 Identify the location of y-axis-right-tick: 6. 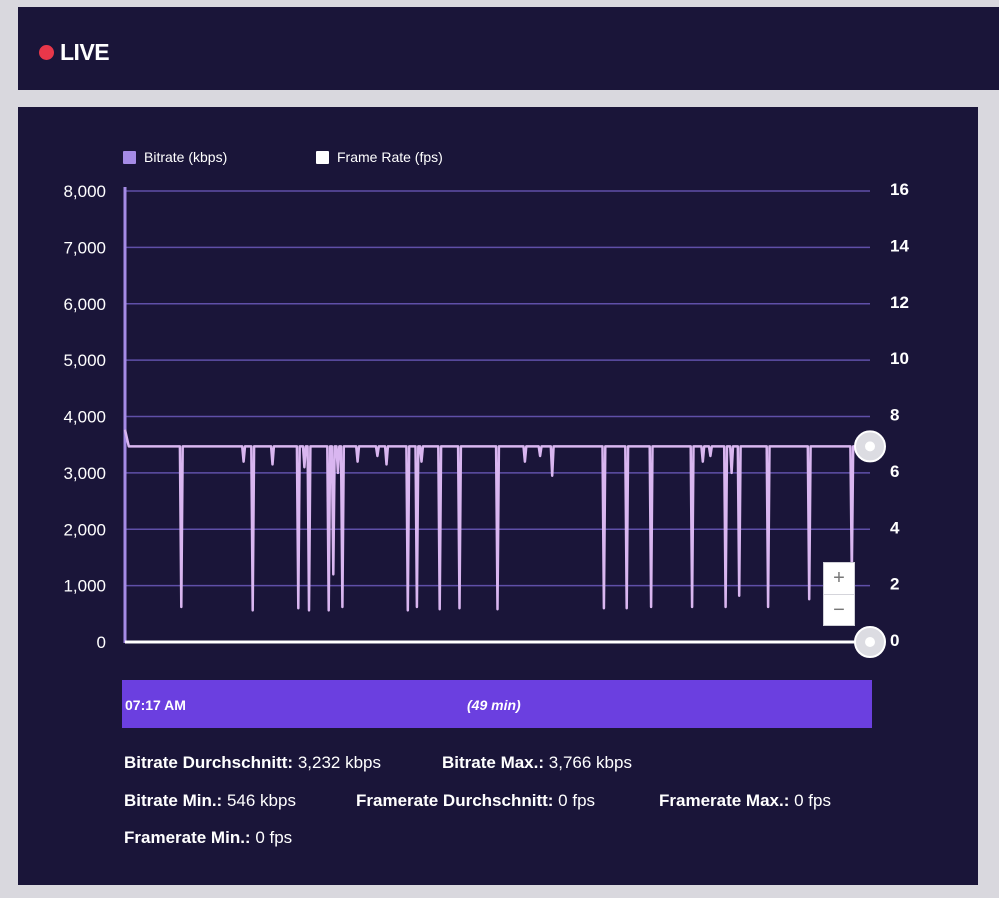
(894, 471).